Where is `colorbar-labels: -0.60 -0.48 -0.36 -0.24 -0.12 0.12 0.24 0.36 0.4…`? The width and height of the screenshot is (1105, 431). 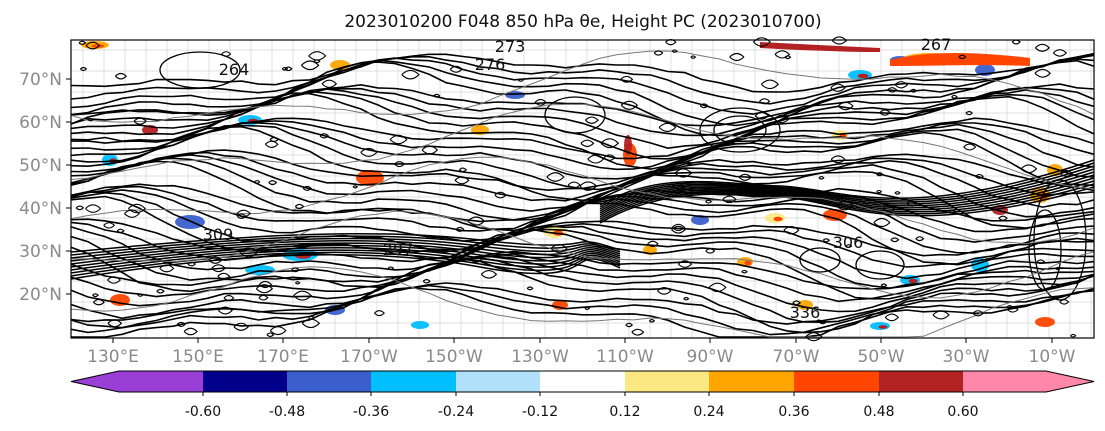 colorbar-labels: -0.60 -0.48 -0.36 -0.24 -0.12 0.12 0.24 0.36 0.4… is located at coordinates (582, 406).